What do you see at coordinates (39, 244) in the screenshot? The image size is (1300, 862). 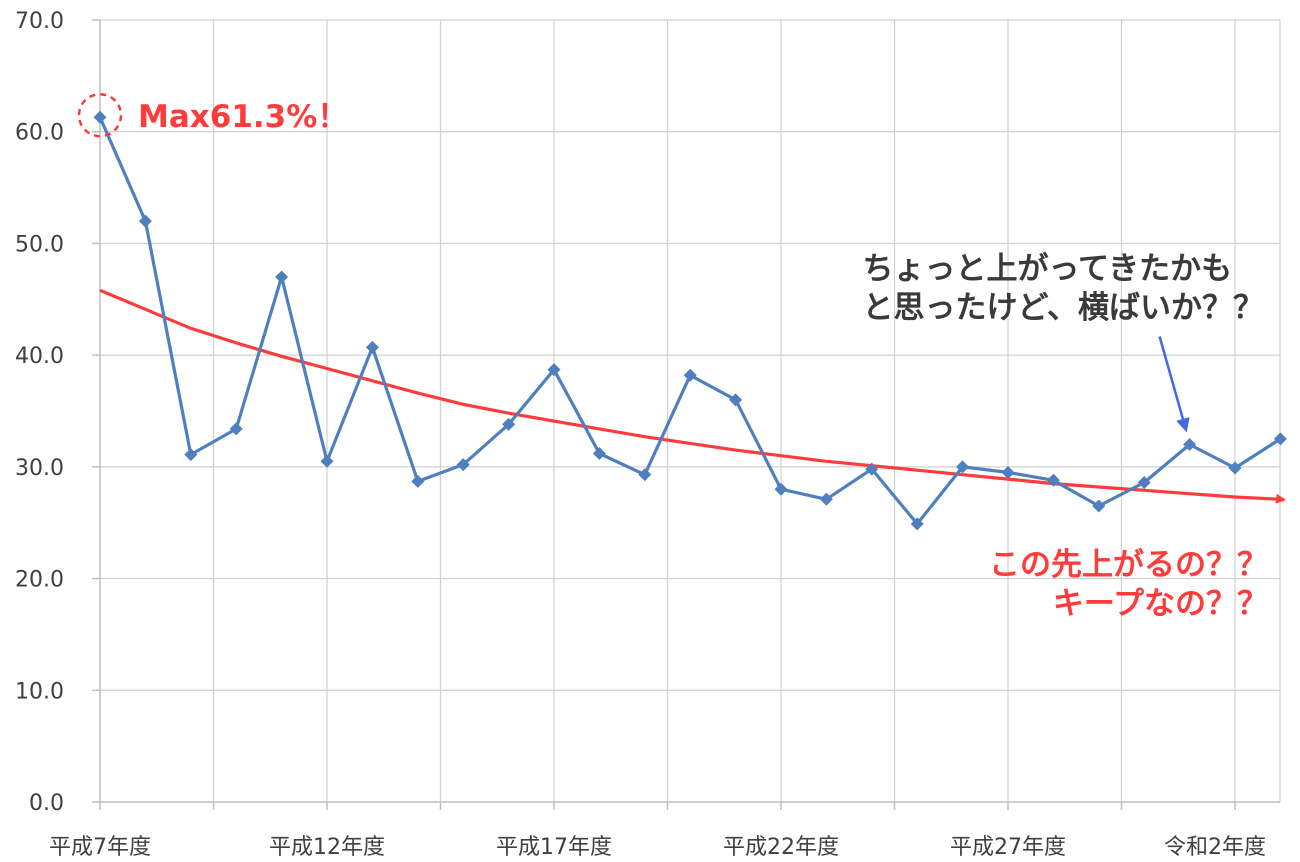 I see `y-tick-label: 50.0` at bounding box center [39, 244].